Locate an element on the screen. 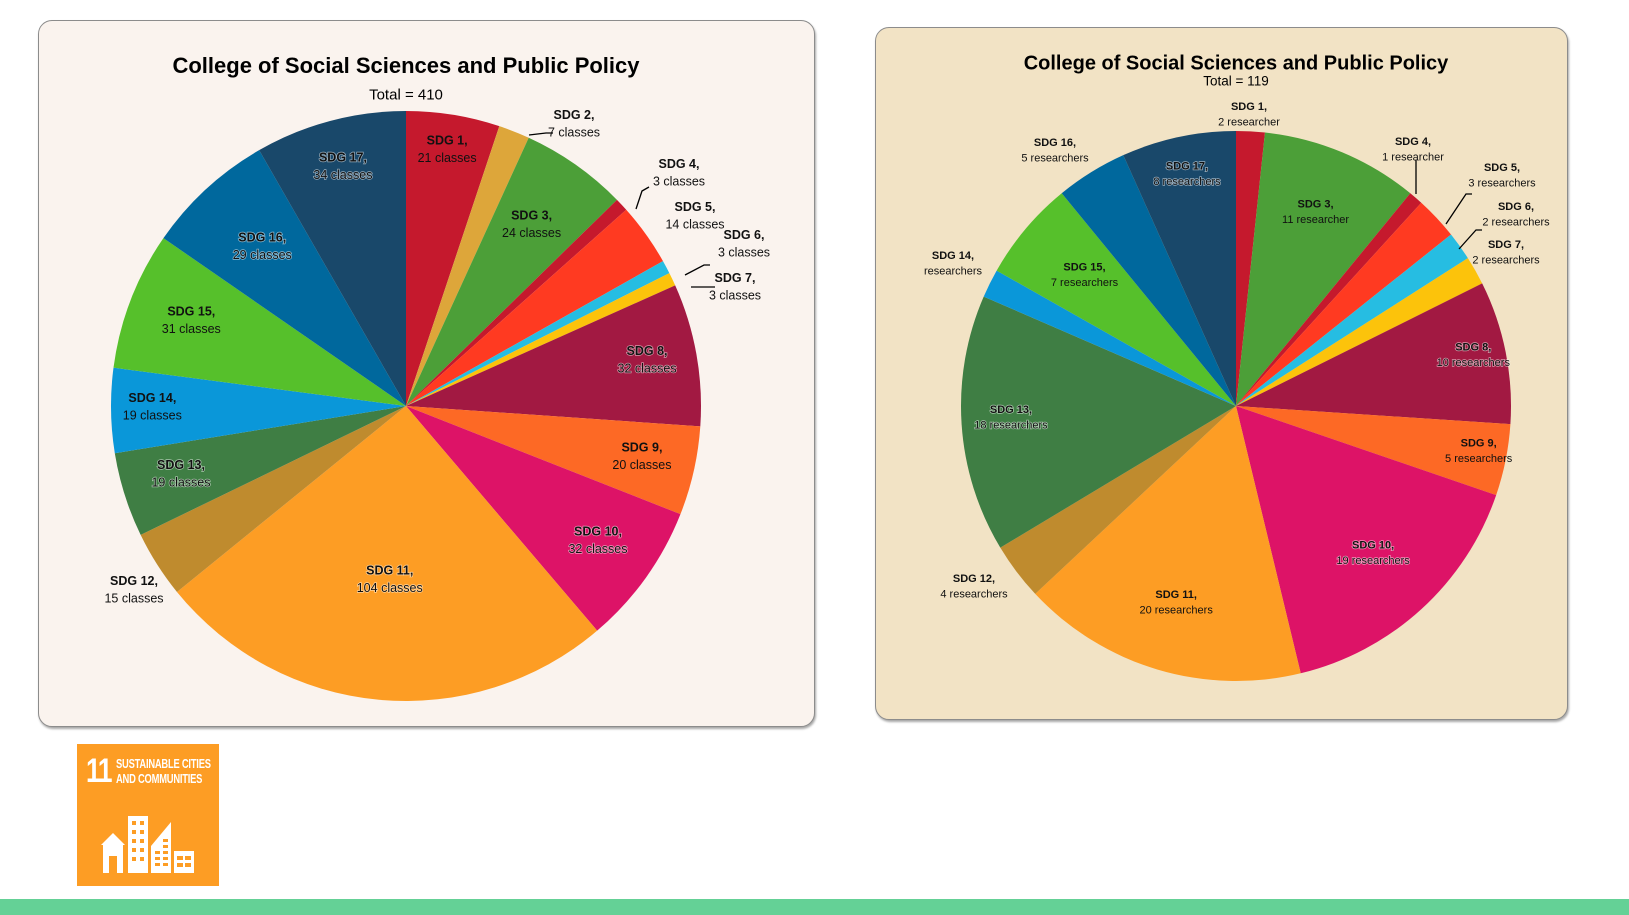  data-label-value-sdg-8: 32 classes is located at coordinates (647, 369).